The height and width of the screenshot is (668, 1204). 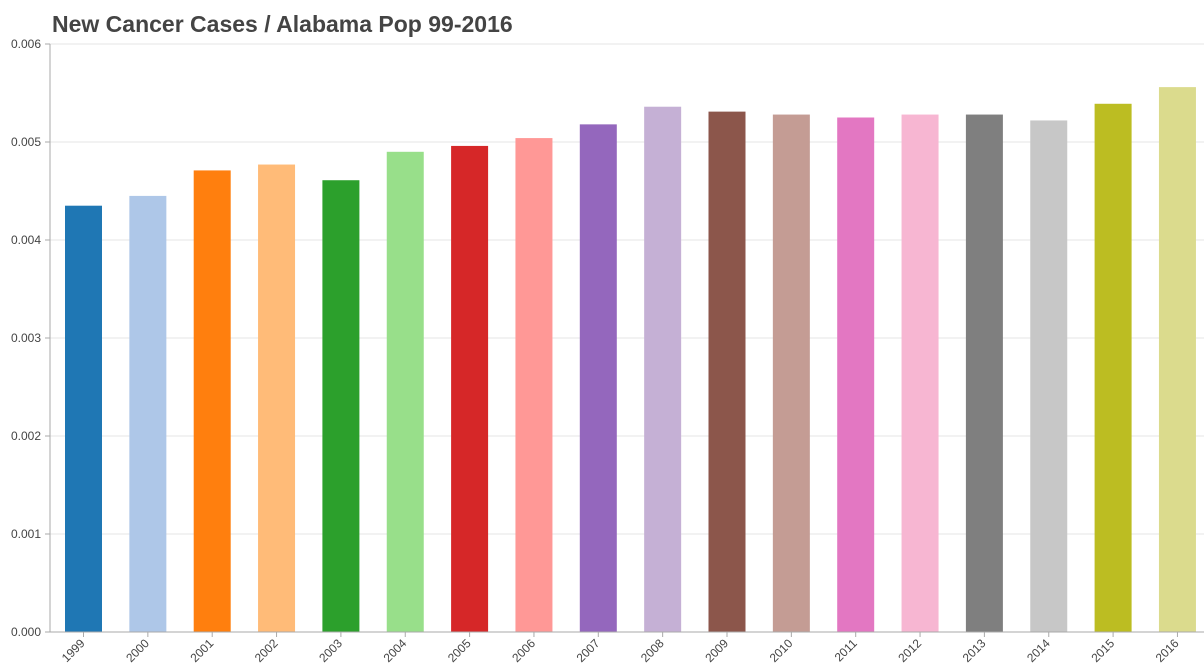 What do you see at coordinates (588, 650) in the screenshot?
I see `x-tick-label: 2007` at bounding box center [588, 650].